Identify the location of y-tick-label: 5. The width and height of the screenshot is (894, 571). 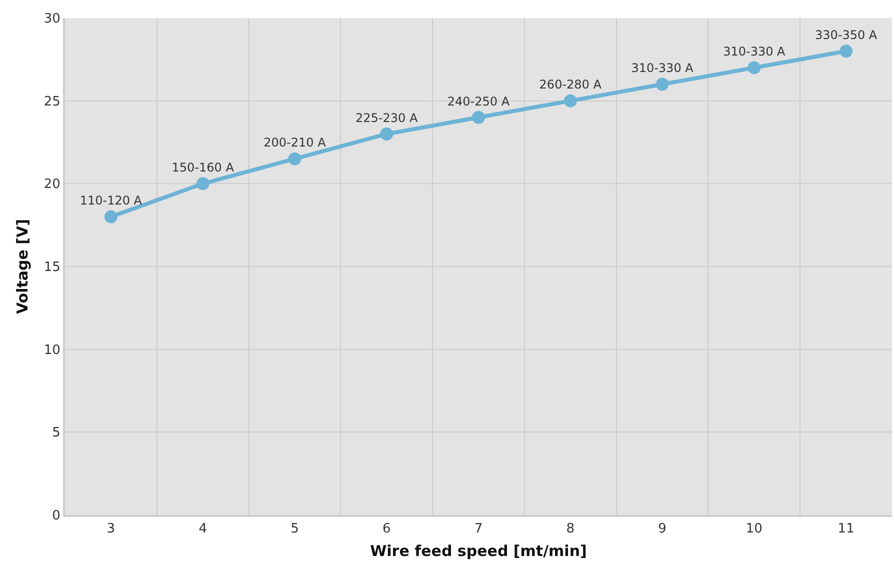
(56, 433).